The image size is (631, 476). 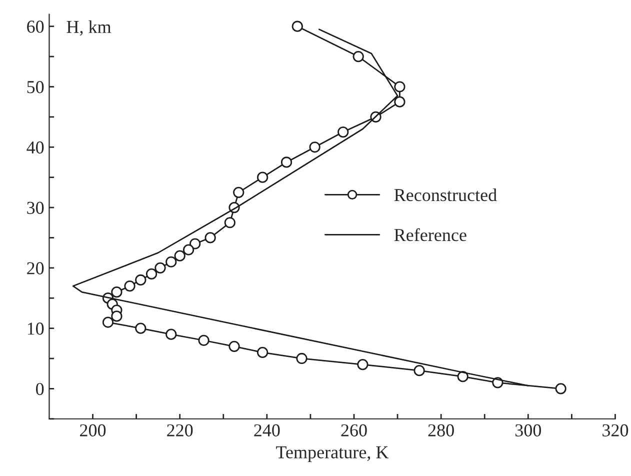 What do you see at coordinates (615, 430) in the screenshot?
I see `x-tick-label: 320` at bounding box center [615, 430].